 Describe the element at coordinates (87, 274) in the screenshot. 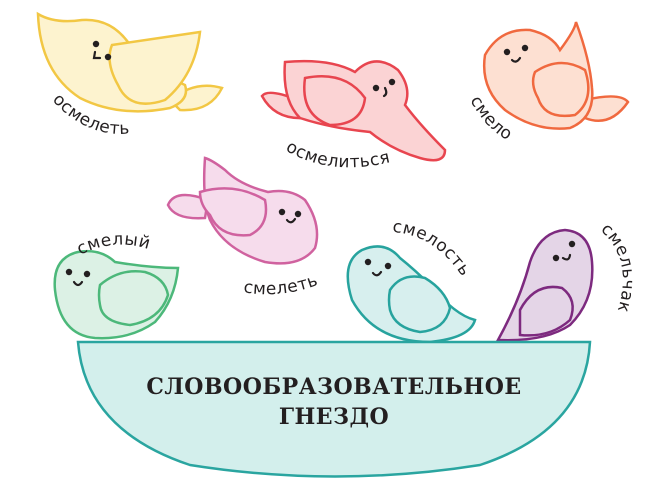

I see `bird-green-eye-right` at that location.